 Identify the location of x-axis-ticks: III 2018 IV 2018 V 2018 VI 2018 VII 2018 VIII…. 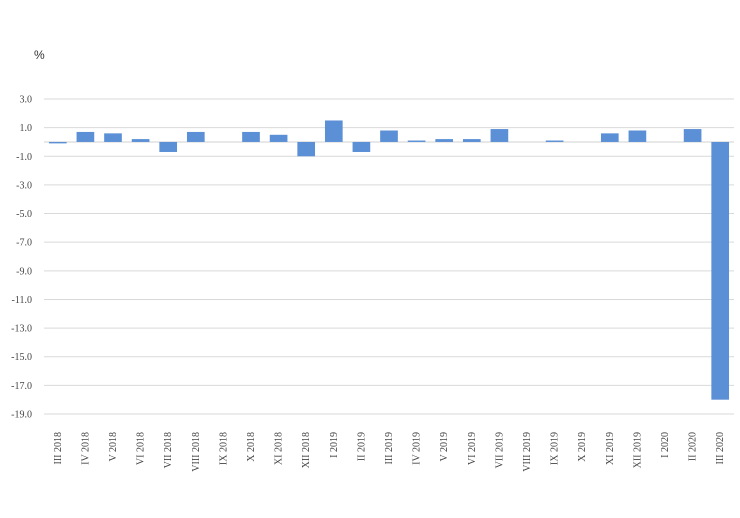
(389, 452).